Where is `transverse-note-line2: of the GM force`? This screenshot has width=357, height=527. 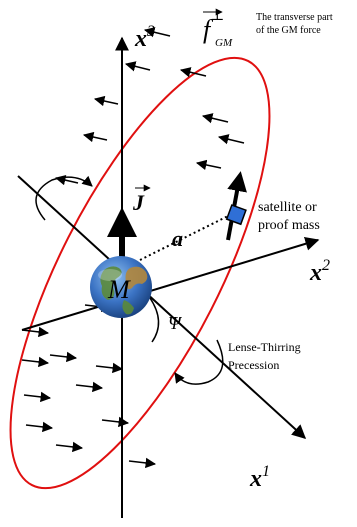 transverse-note-line2: of the GM force is located at coordinates (288, 30).